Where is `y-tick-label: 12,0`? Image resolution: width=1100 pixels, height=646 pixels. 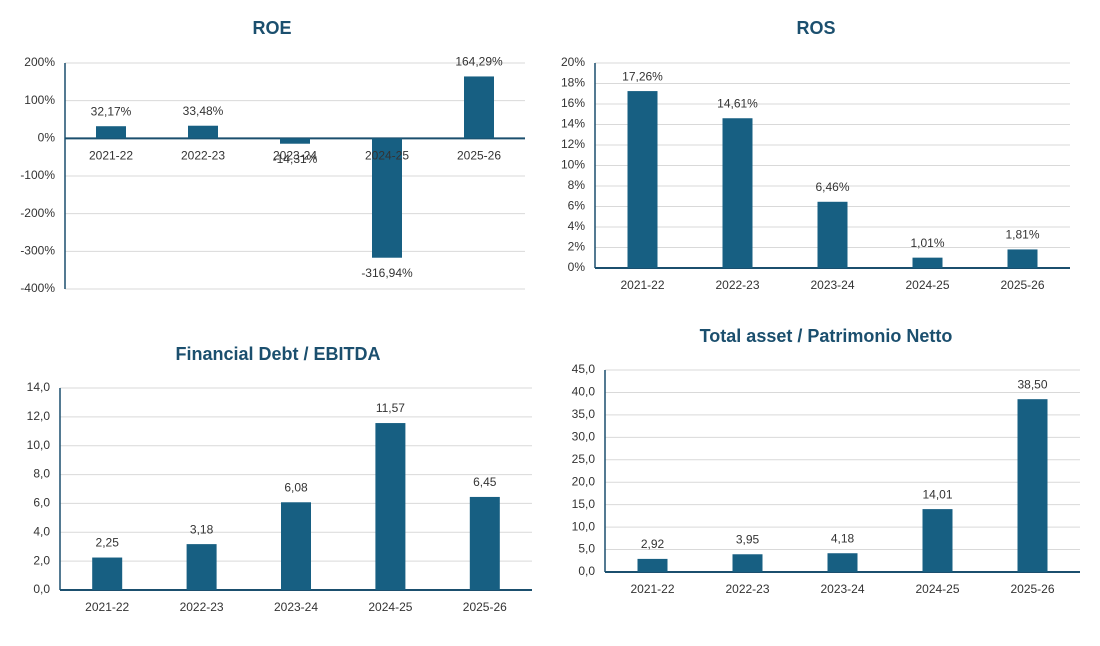 y-tick-label: 12,0 is located at coordinates (39, 416).